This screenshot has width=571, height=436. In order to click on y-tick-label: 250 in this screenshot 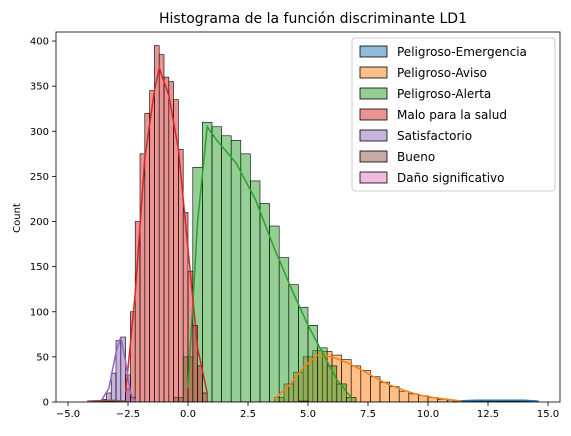, I will do `click(39, 177)`.